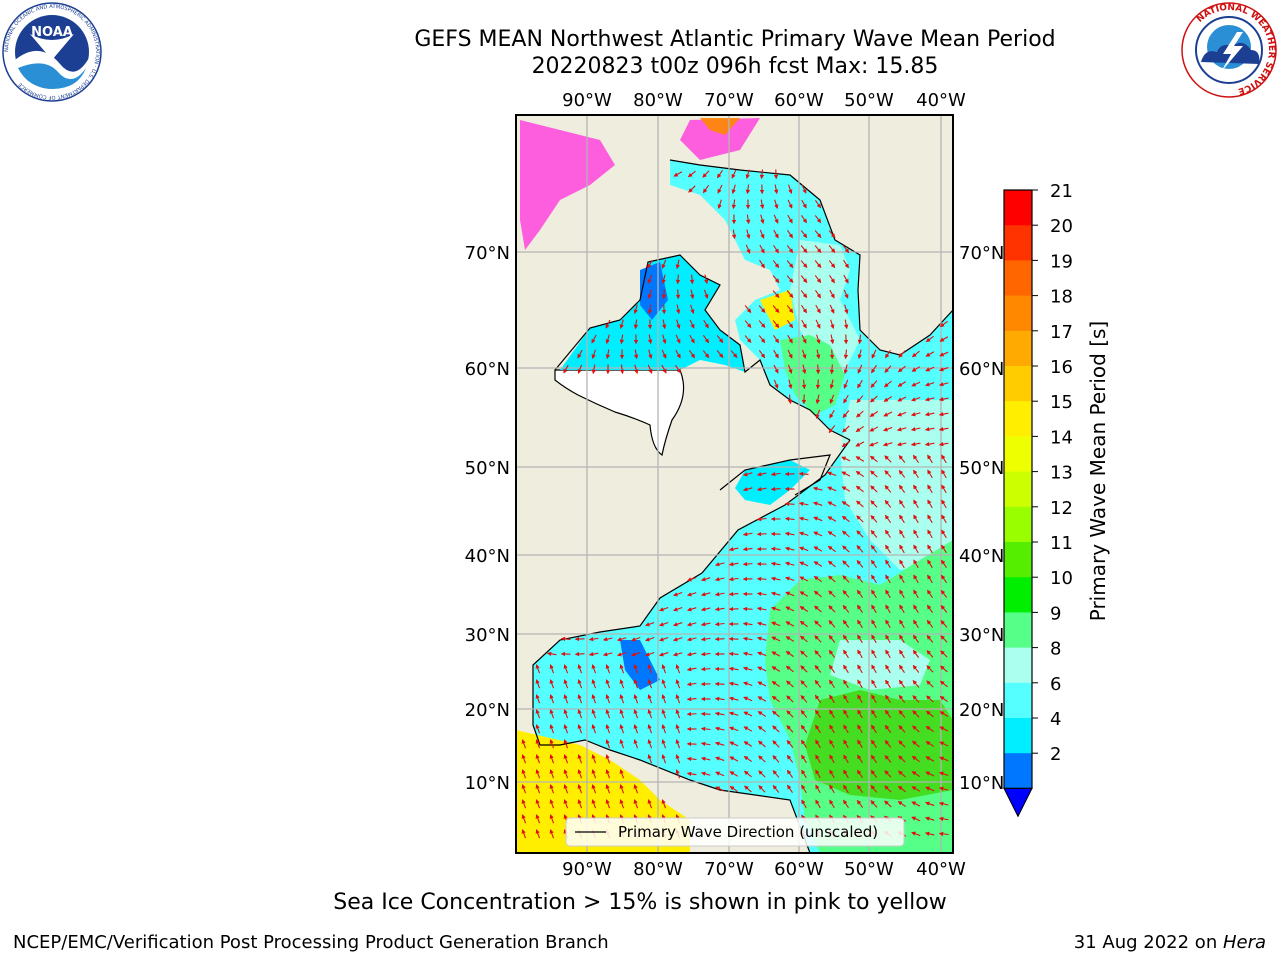 This screenshot has height=960, width=1280. What do you see at coordinates (799, 100) in the screenshot?
I see `lon-label-top: 60°W` at bounding box center [799, 100].